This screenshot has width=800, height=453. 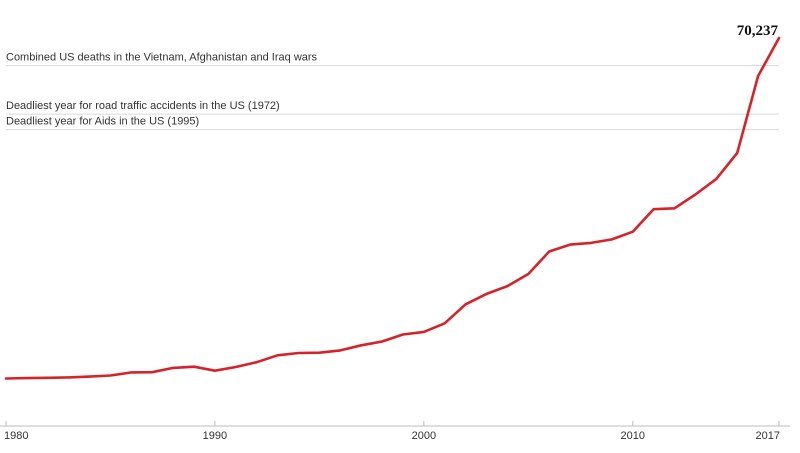 I want to click on end-value-label: 70,237, so click(x=758, y=31).